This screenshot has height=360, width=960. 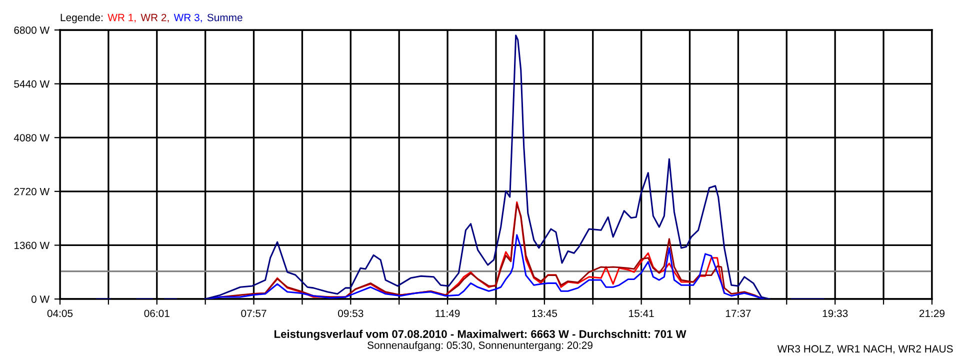 What do you see at coordinates (32, 138) in the screenshot?
I see `y-tick-label: 4080 W` at bounding box center [32, 138].